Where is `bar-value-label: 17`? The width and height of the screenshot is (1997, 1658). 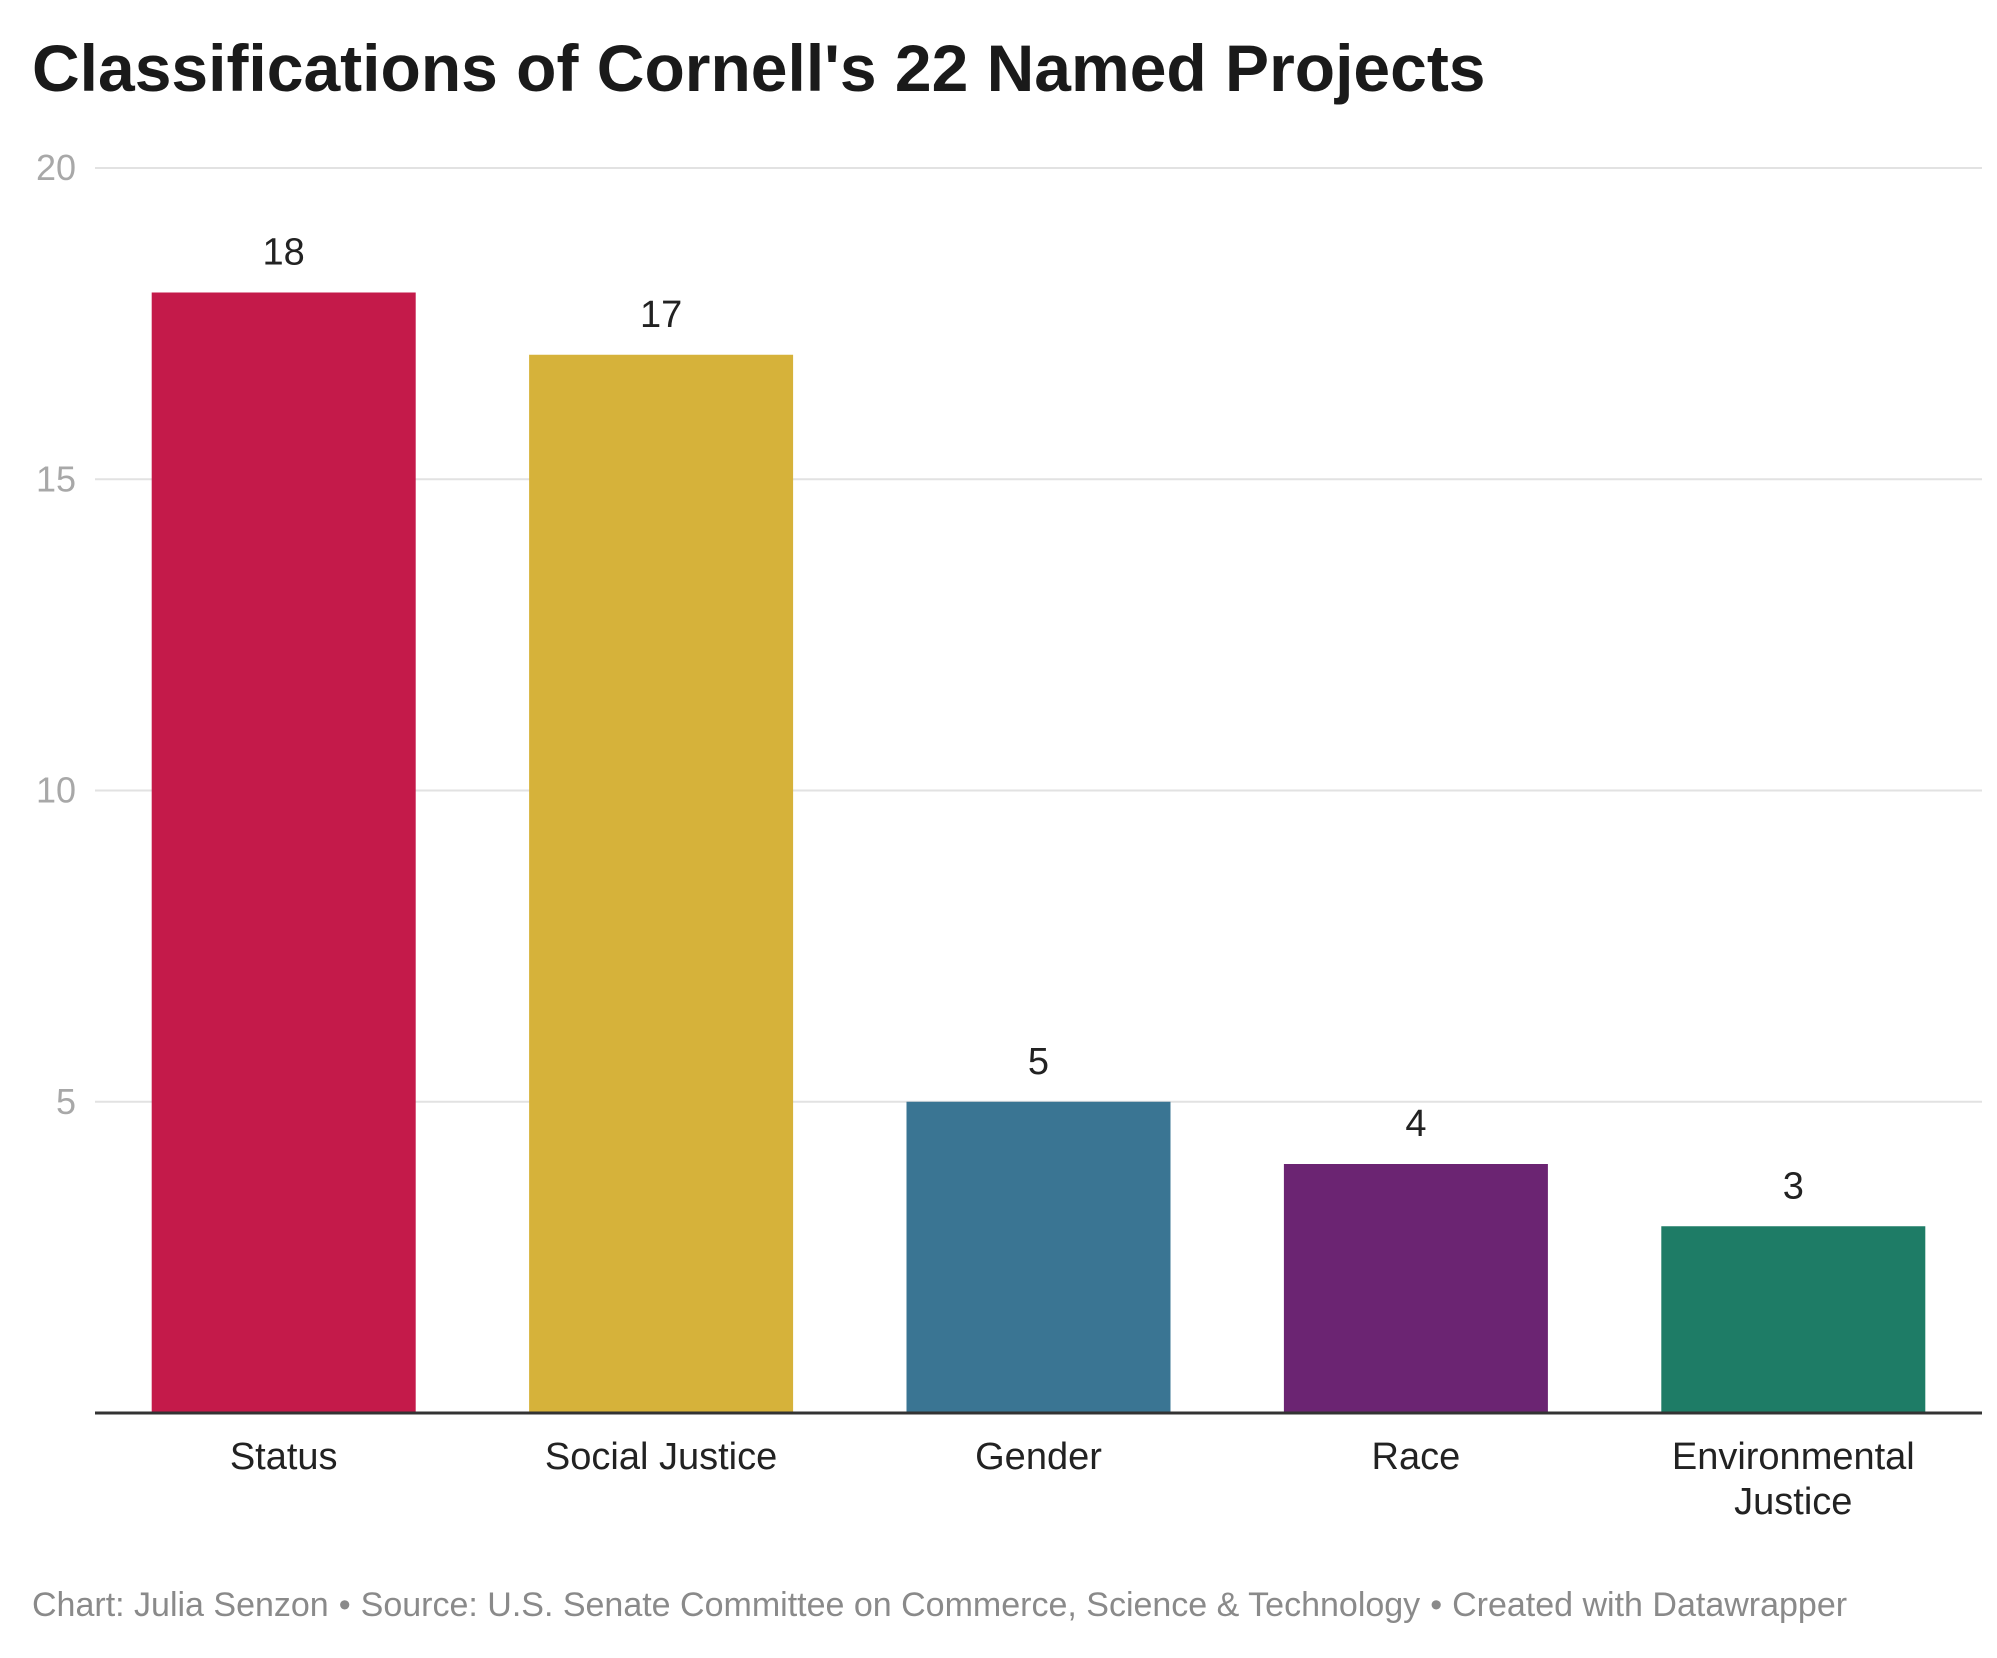 bar-value-label: 17 is located at coordinates (661, 315).